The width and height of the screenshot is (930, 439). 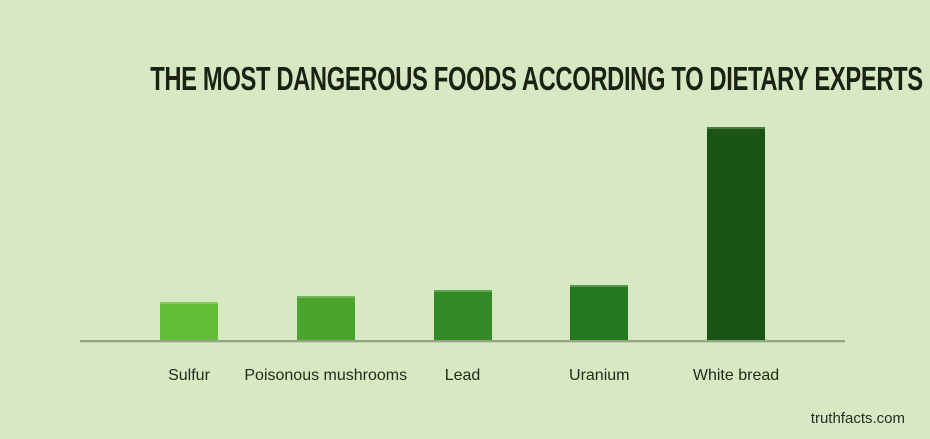 I want to click on x-tick-label: White bread, so click(x=736, y=375).